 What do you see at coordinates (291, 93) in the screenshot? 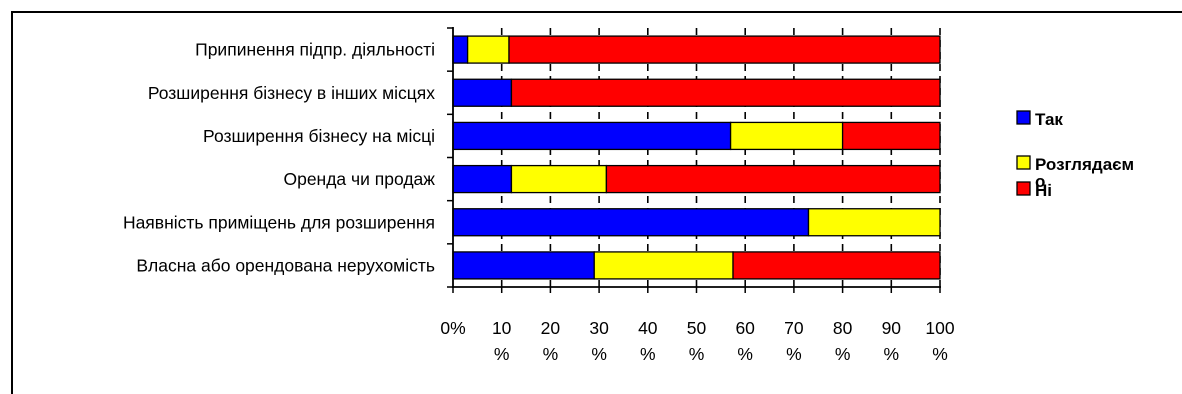
I see `category-label: Розширення бізнесу в інших місцях` at bounding box center [291, 93].